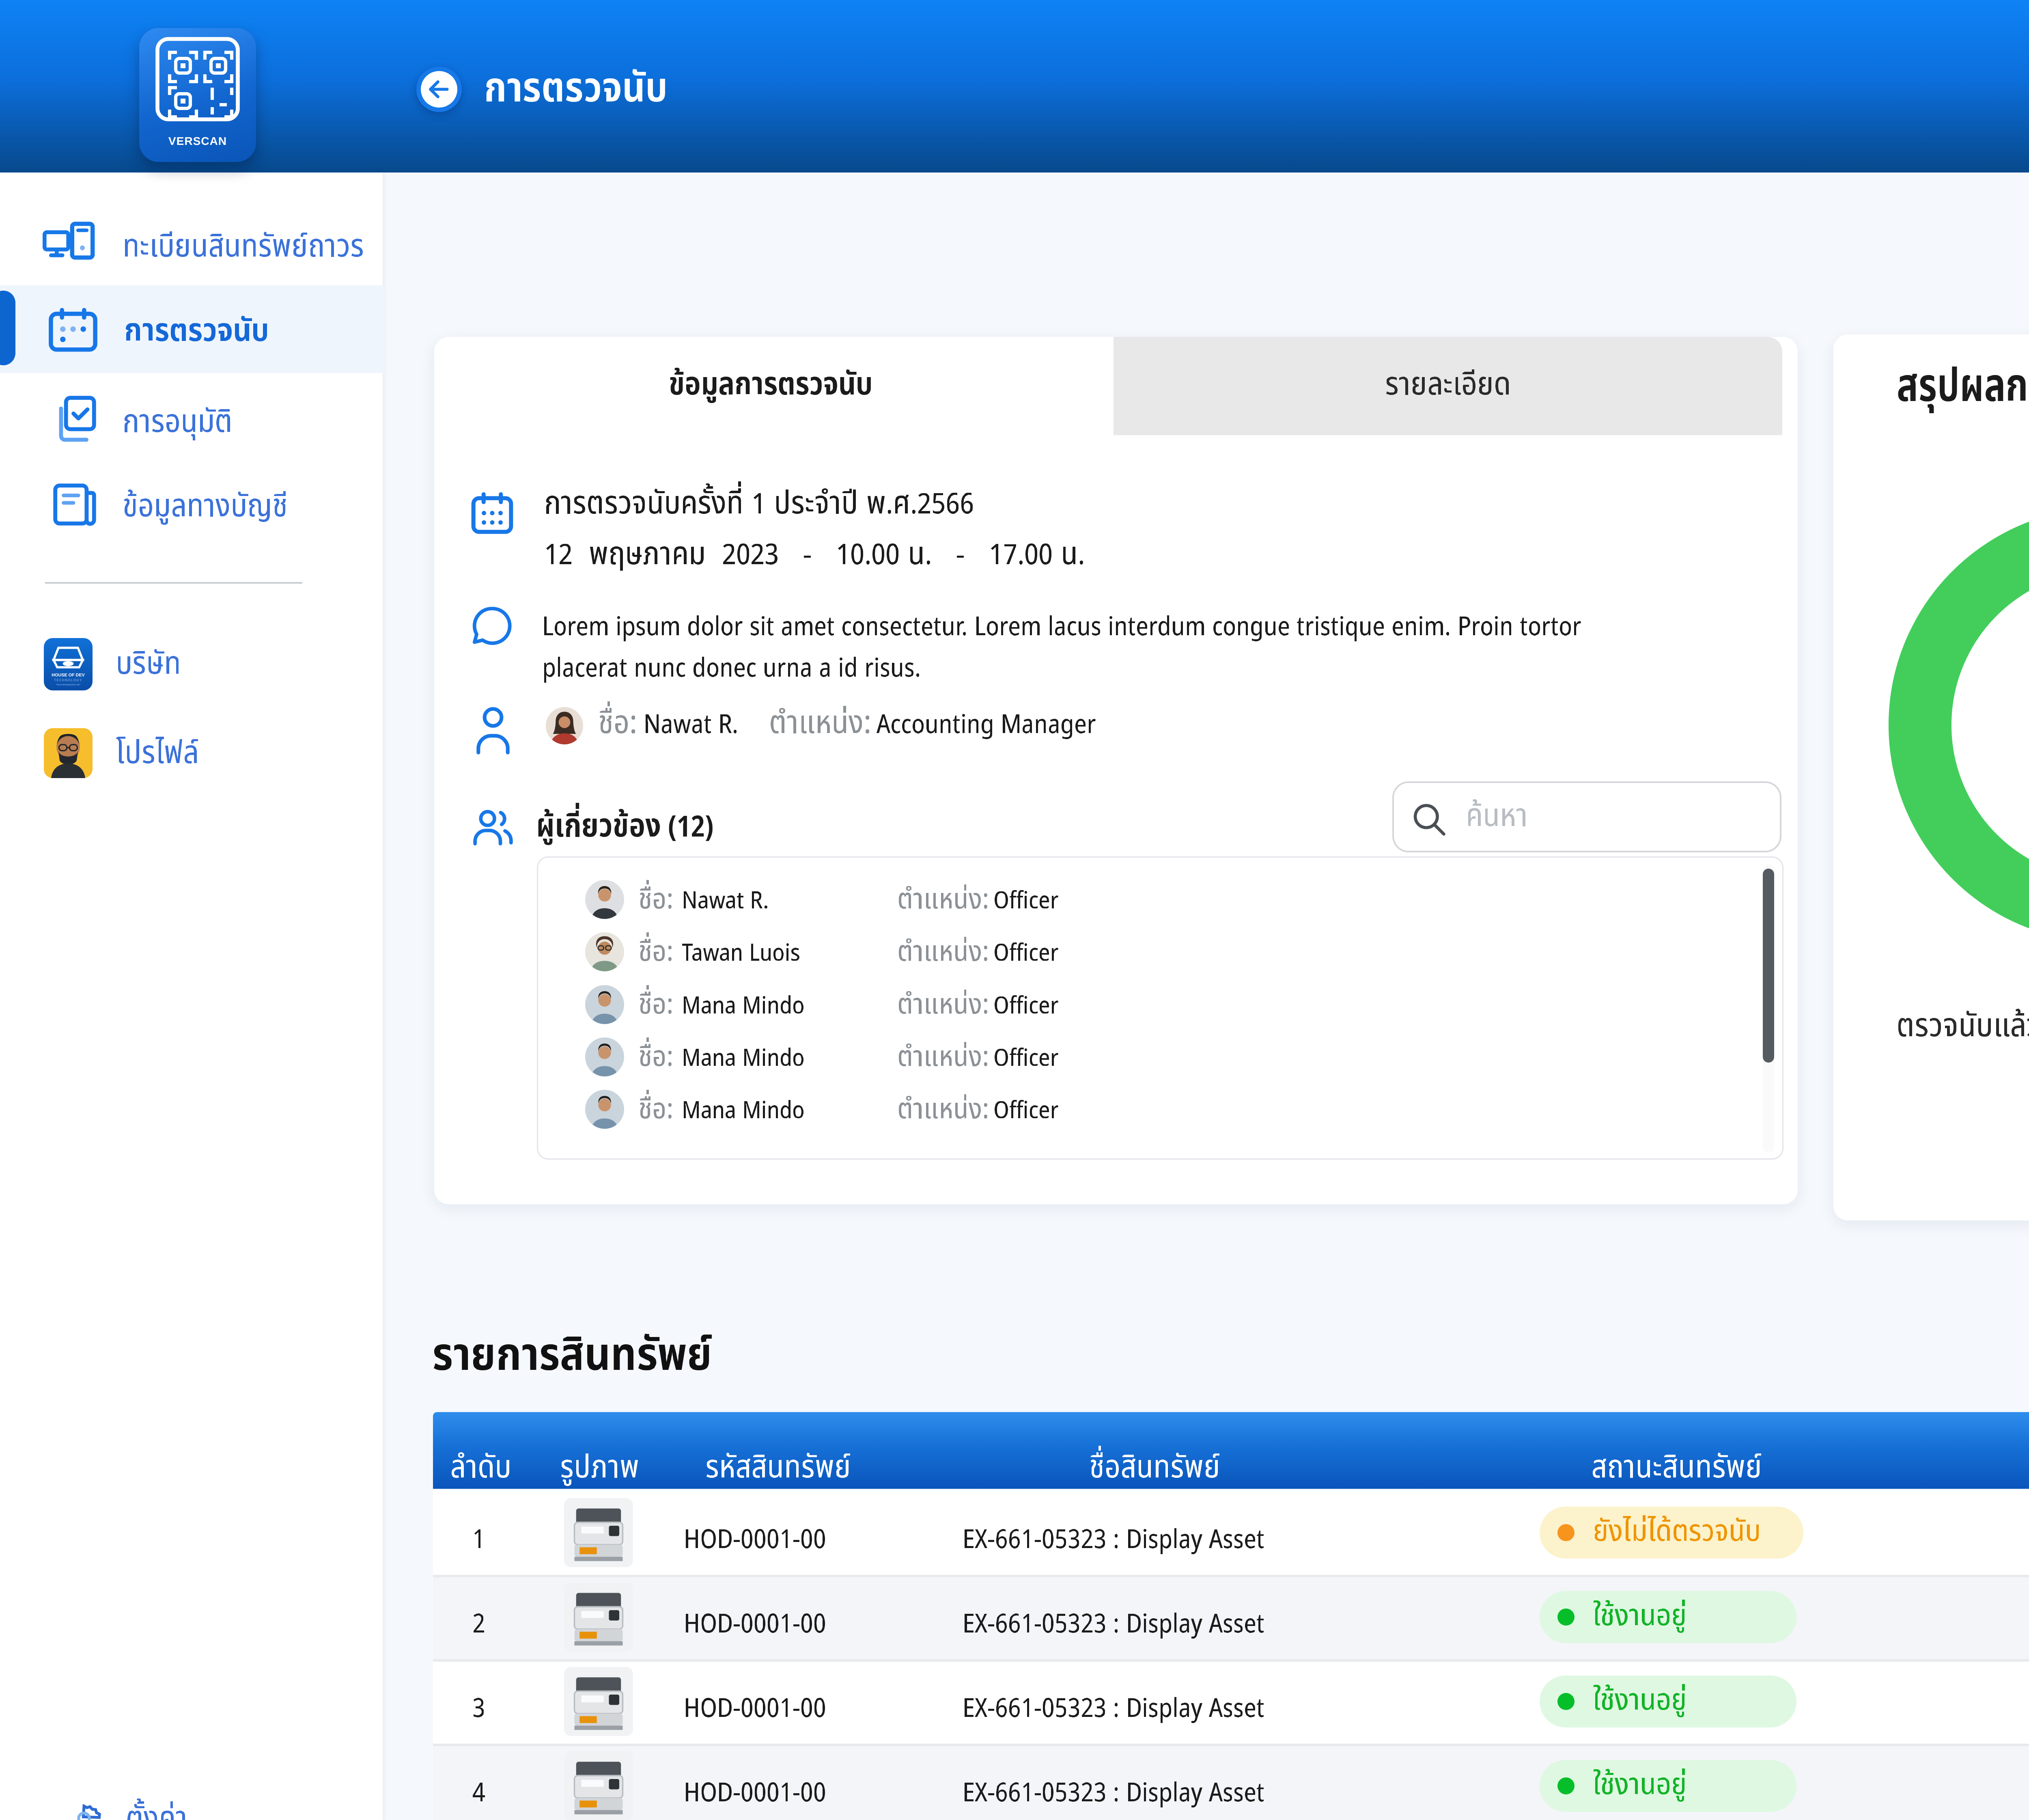 The height and width of the screenshot is (1820, 2029). Describe the element at coordinates (197, 140) in the screenshot. I see `svg-text: VERSCAN` at that location.